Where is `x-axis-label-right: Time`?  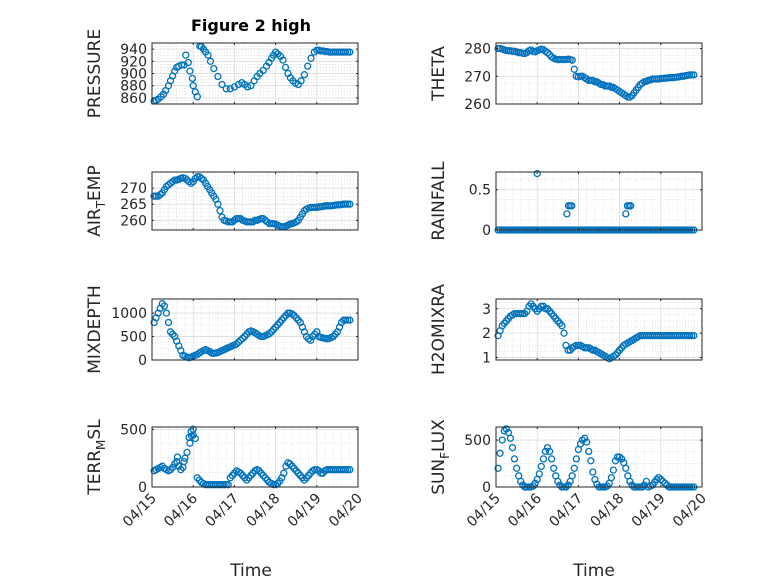 x-axis-label-right: Time is located at coordinates (593, 571).